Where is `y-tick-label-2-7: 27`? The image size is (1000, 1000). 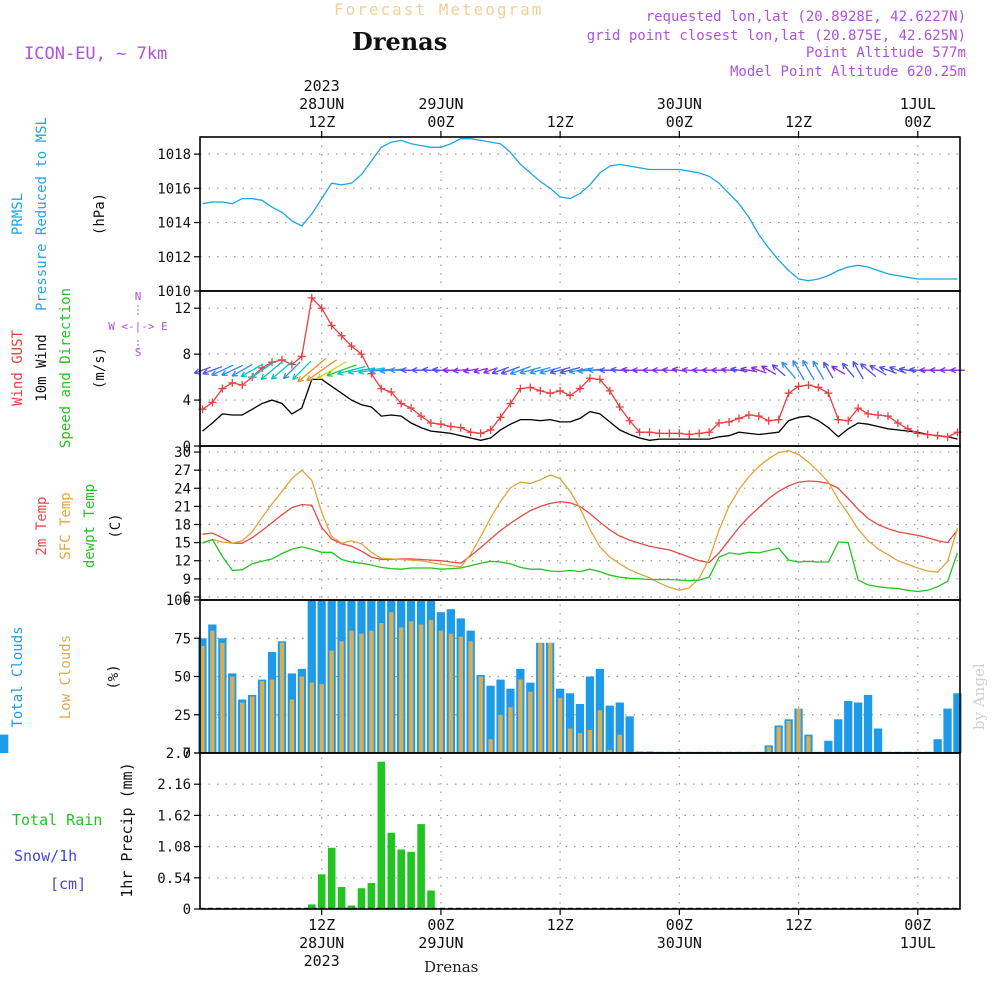
y-tick-label-2-7: 27 is located at coordinates (182, 471).